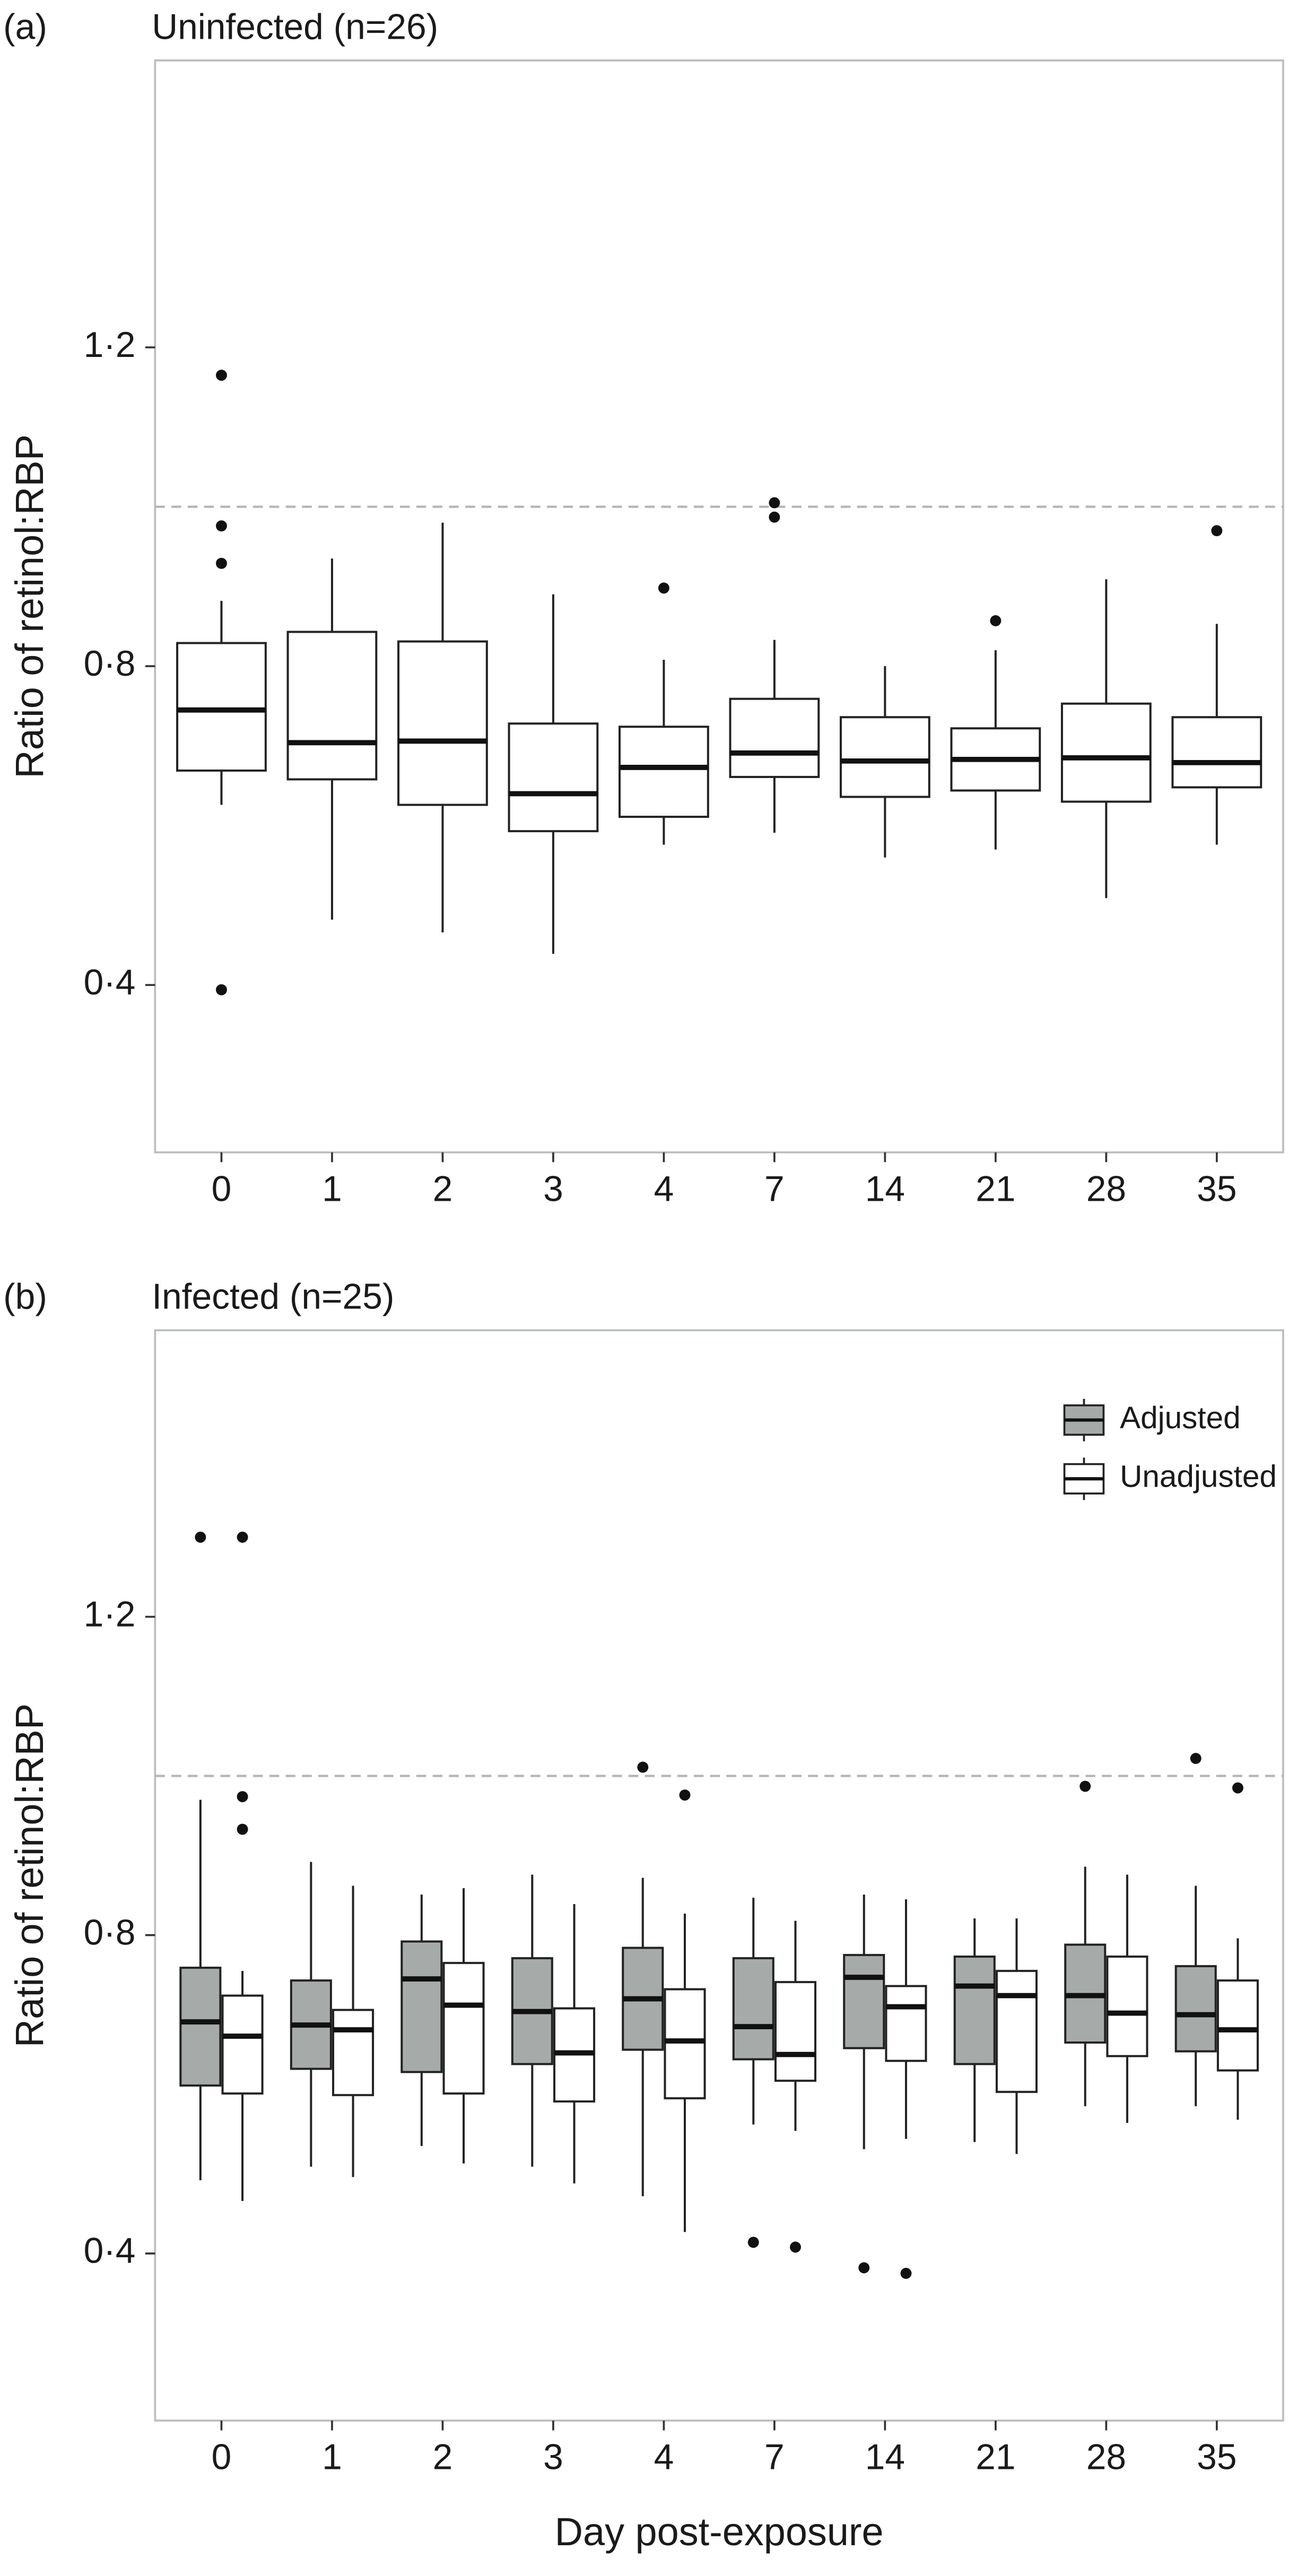  Describe the element at coordinates (222, 1189) in the screenshot. I see `x-tick-label: 0` at that location.